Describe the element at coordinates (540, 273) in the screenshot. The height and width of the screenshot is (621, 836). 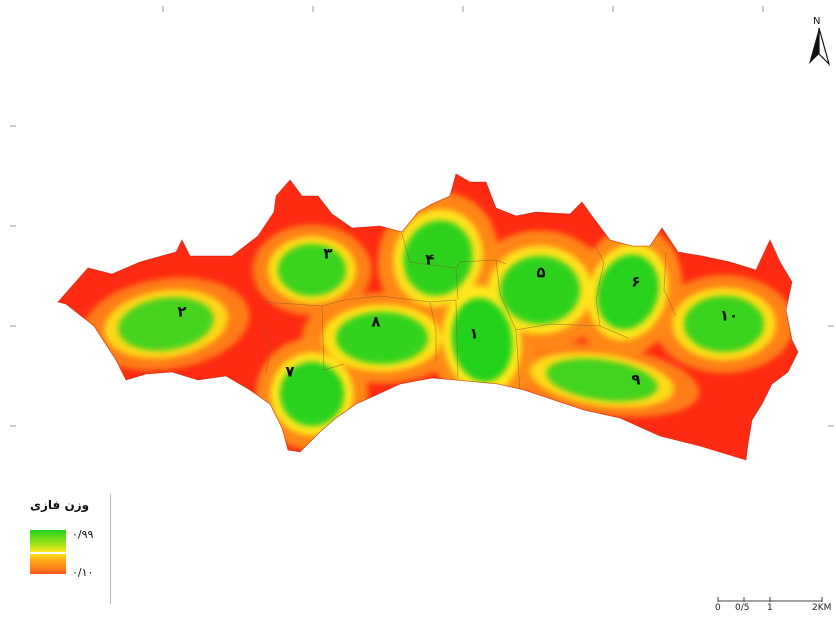
I see `district-label-5: ۵` at that location.